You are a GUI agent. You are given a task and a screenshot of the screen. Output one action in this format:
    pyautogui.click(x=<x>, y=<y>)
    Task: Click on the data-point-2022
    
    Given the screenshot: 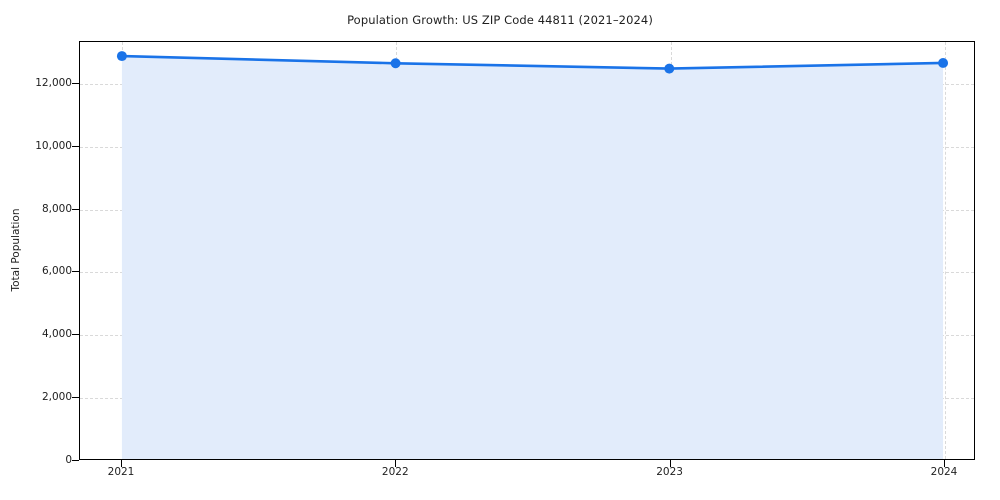 What is the action you would take?
    pyautogui.click(x=395, y=63)
    